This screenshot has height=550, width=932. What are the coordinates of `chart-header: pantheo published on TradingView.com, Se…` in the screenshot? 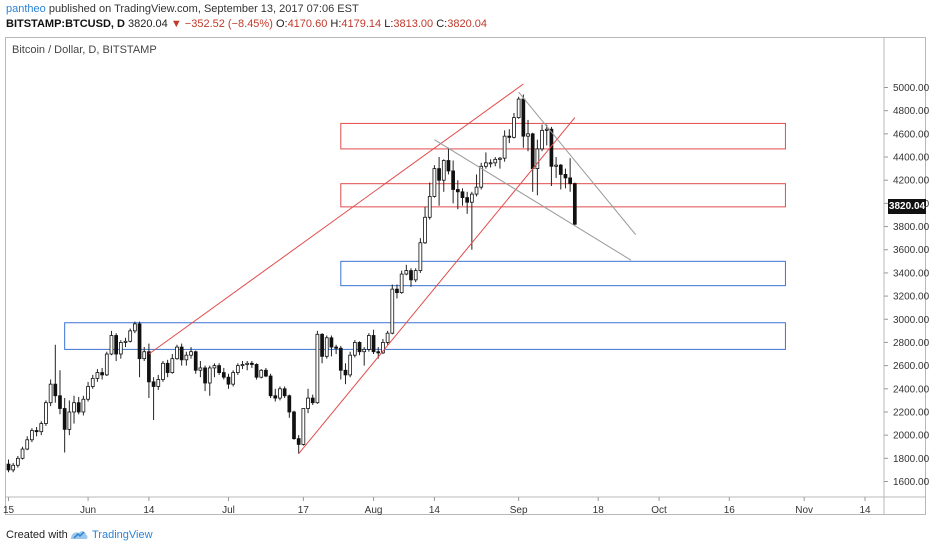 It's located at (466, 18).